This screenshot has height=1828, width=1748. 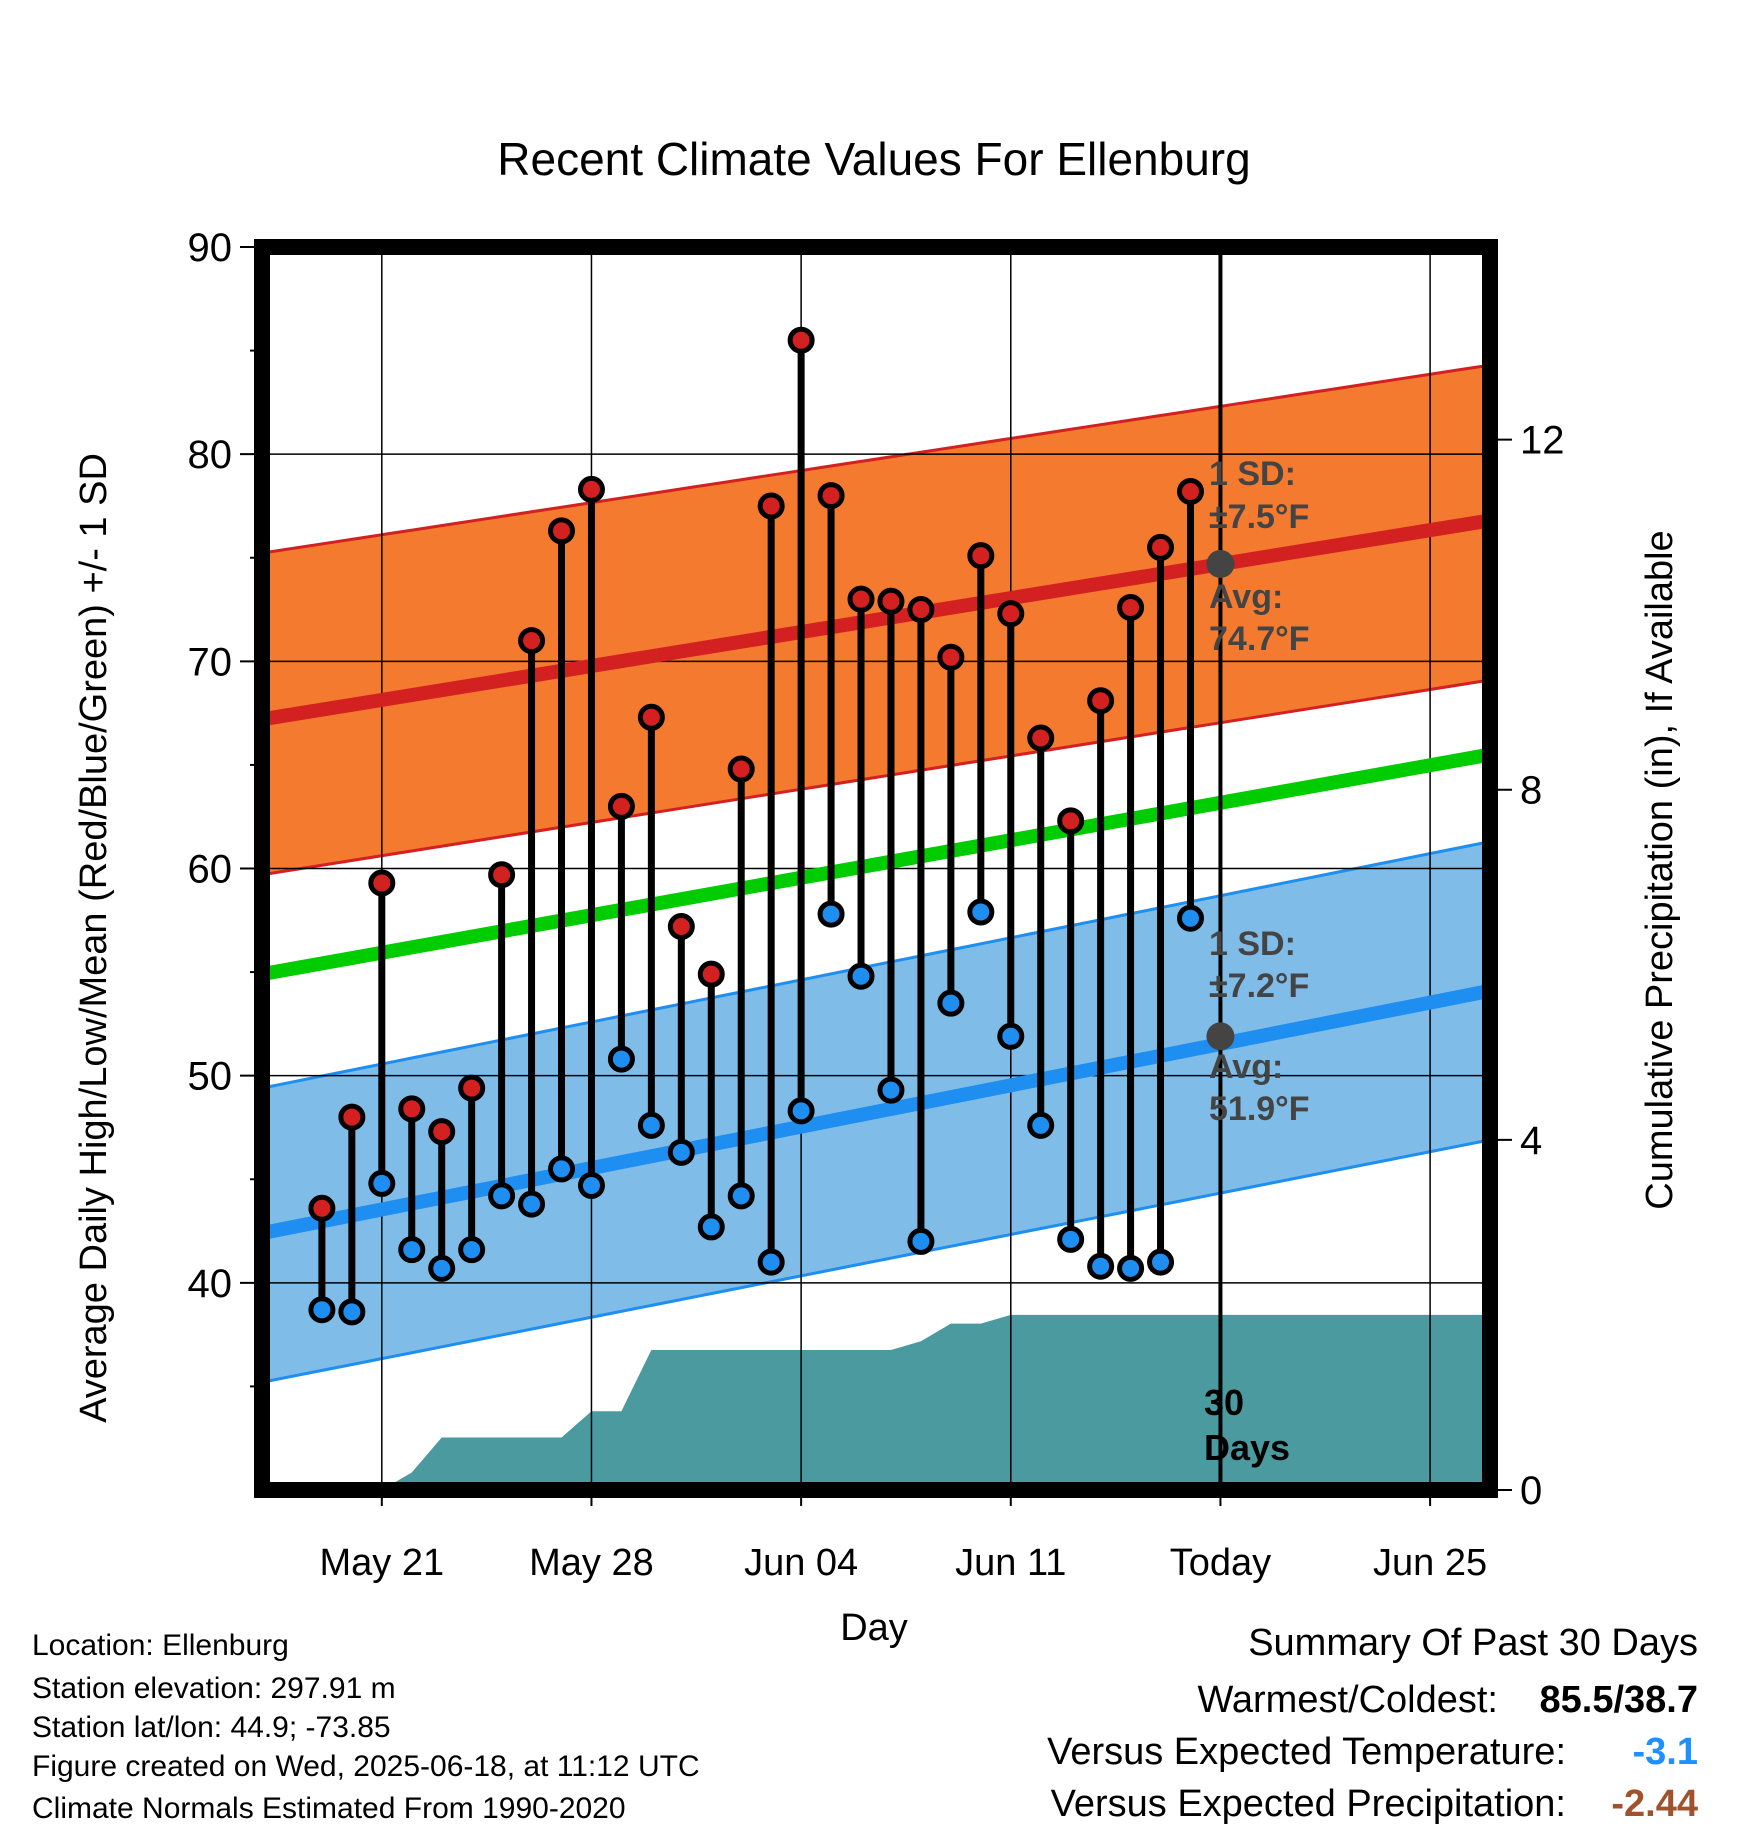 I want to click on high-sd-value: ±7.5°F, so click(x=1259, y=517).